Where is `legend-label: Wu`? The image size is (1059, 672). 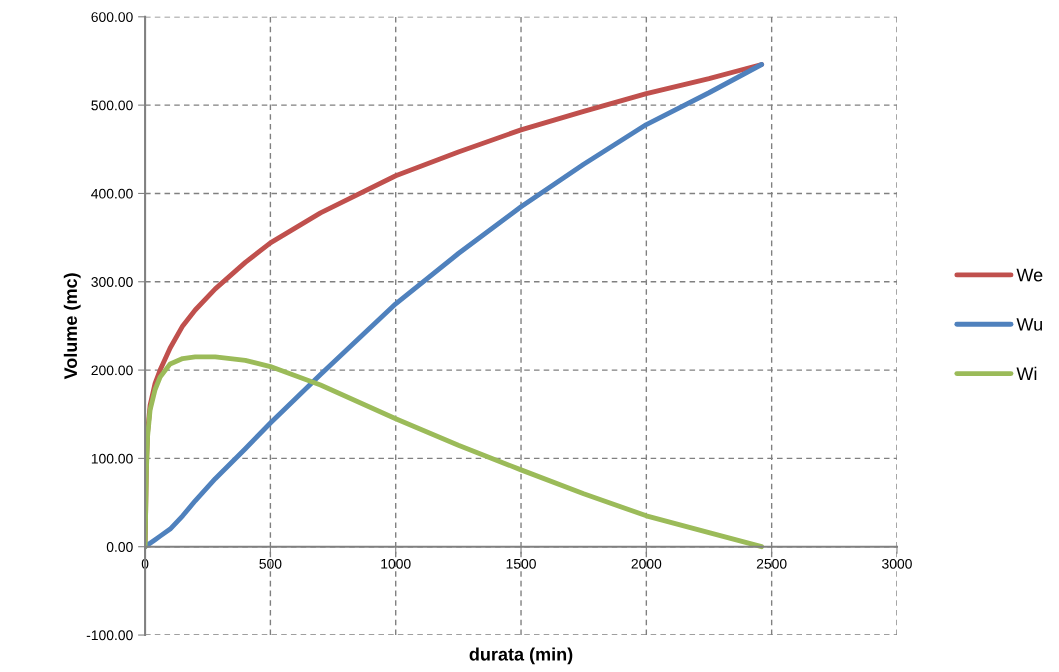
legend-label: Wu is located at coordinates (1029, 324).